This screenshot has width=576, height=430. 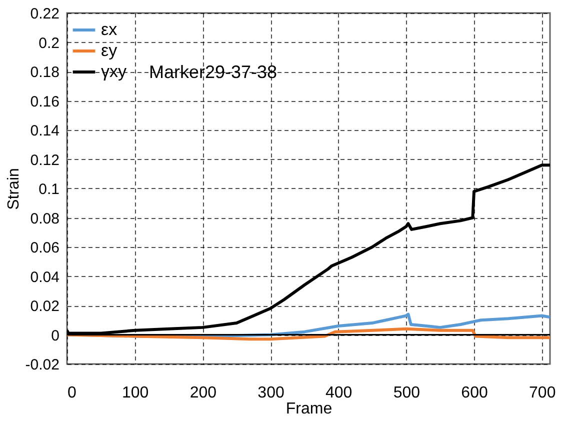 What do you see at coordinates (72, 393) in the screenshot?
I see `x-tick-label: 0` at bounding box center [72, 393].